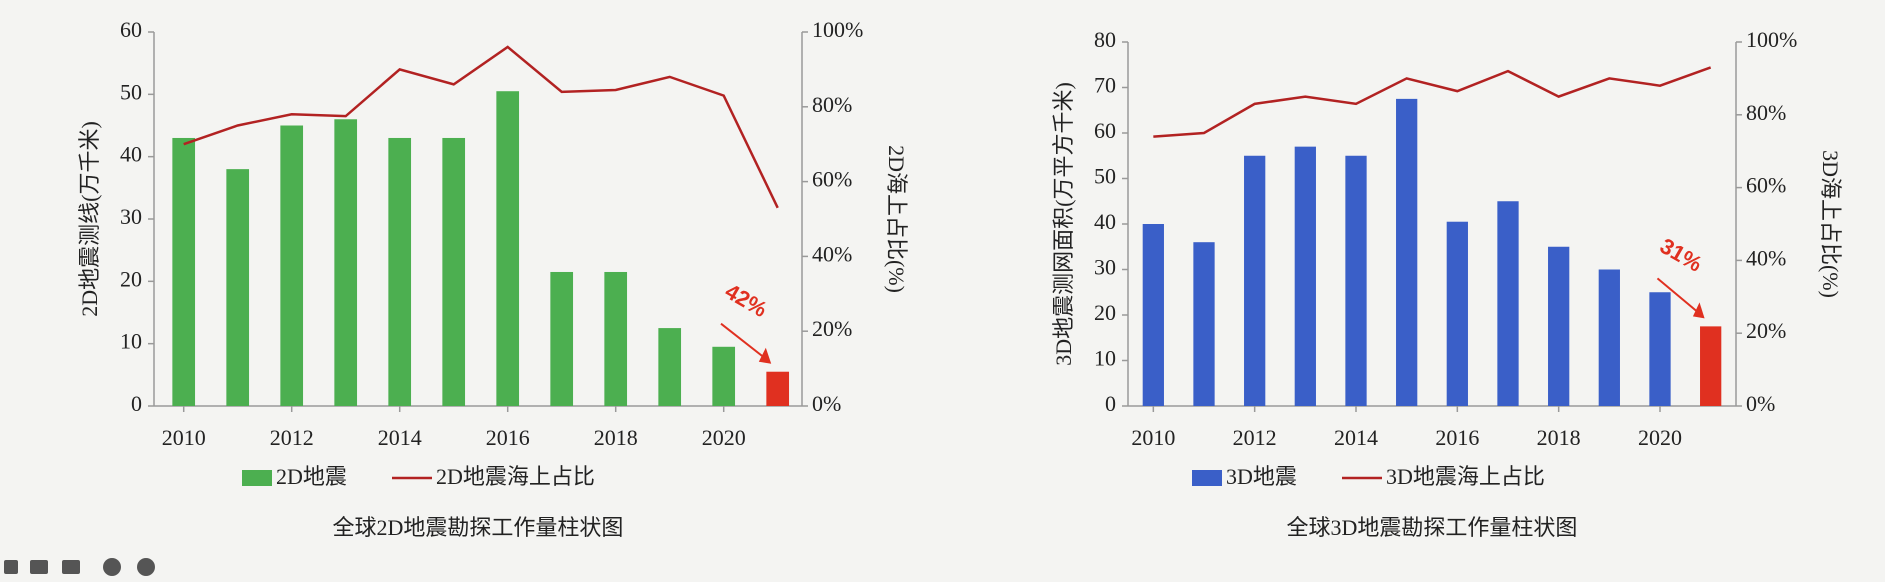  What do you see at coordinates (89, 219) in the screenshot?
I see `y-axis-label: 2D地震测线(万千米)` at bounding box center [89, 219].